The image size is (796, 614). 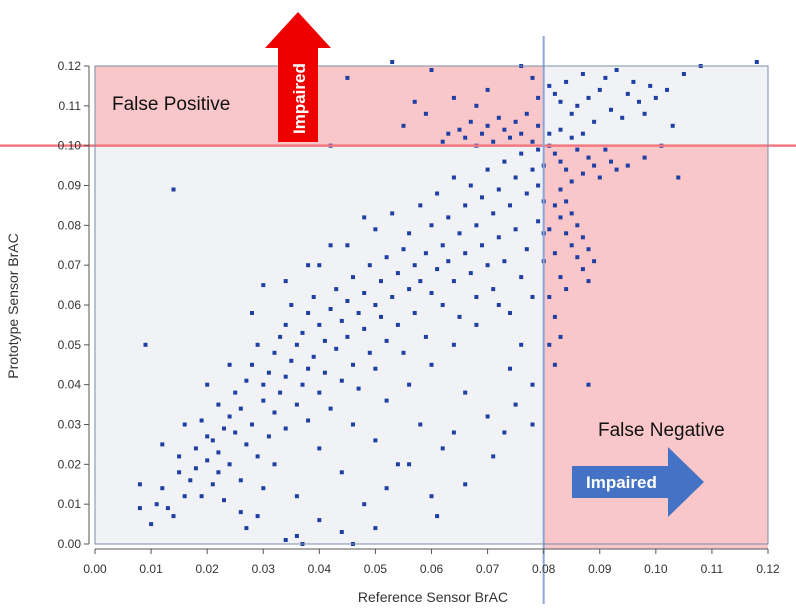 What do you see at coordinates (264, 569) in the screenshot?
I see `x-tick-label: 0.03` at bounding box center [264, 569].